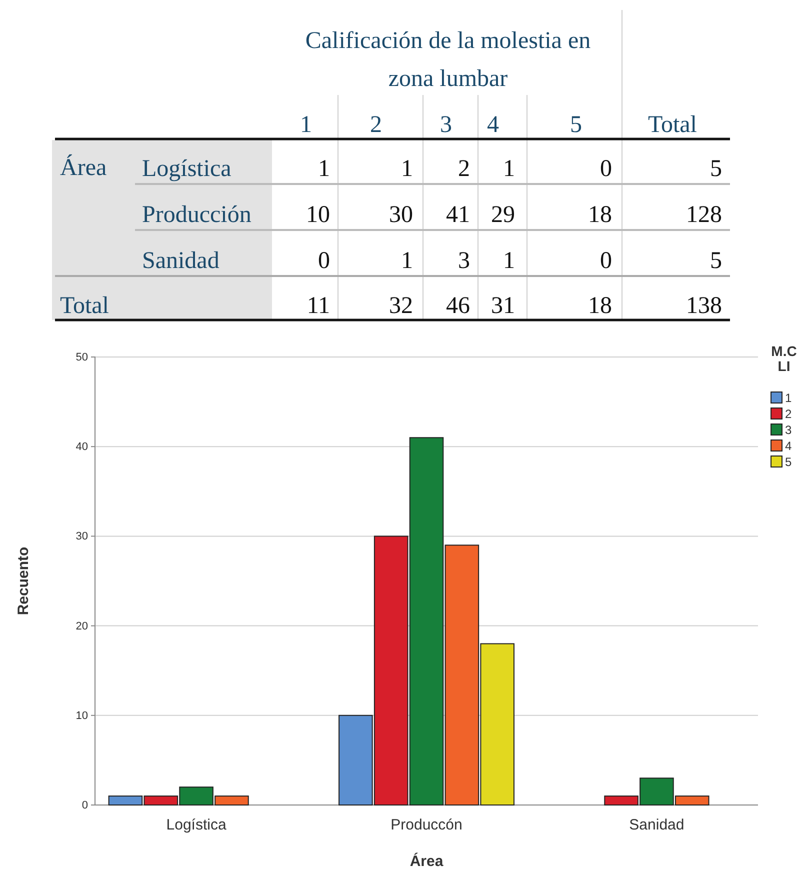 The height and width of the screenshot is (873, 802). What do you see at coordinates (82, 716) in the screenshot?
I see `y-tick-label: 10` at bounding box center [82, 716].